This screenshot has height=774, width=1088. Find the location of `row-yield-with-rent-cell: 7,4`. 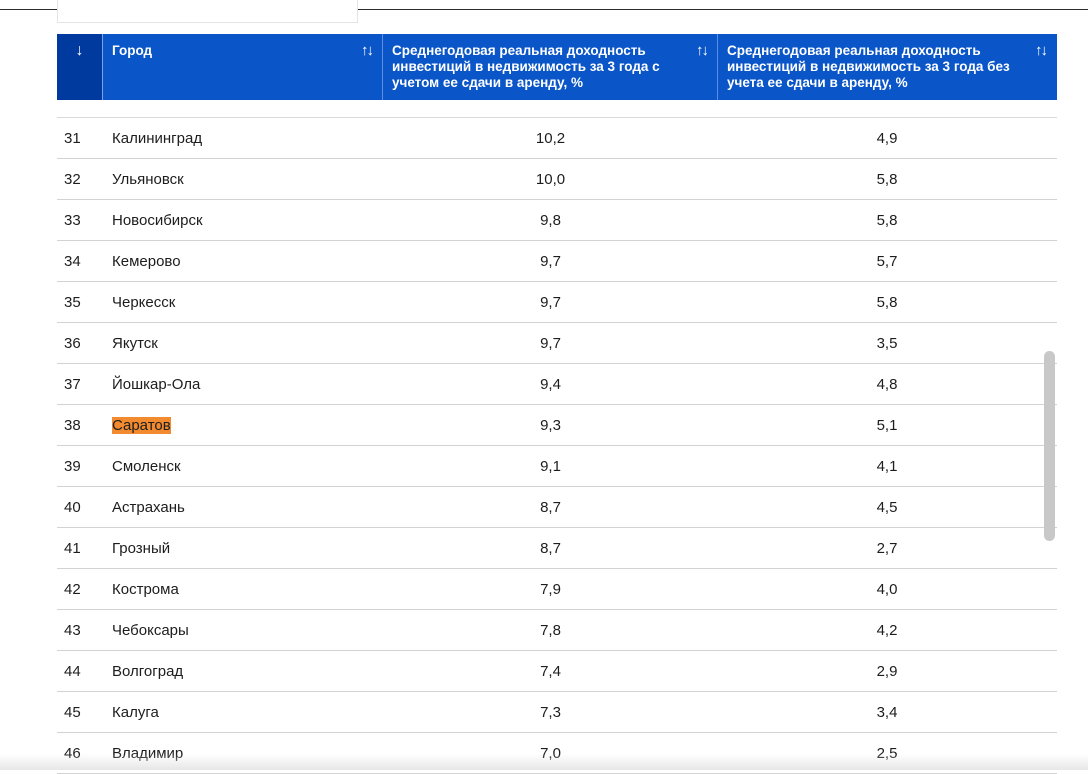

row-yield-with-rent-cell: 7,4 is located at coordinates (550, 671).